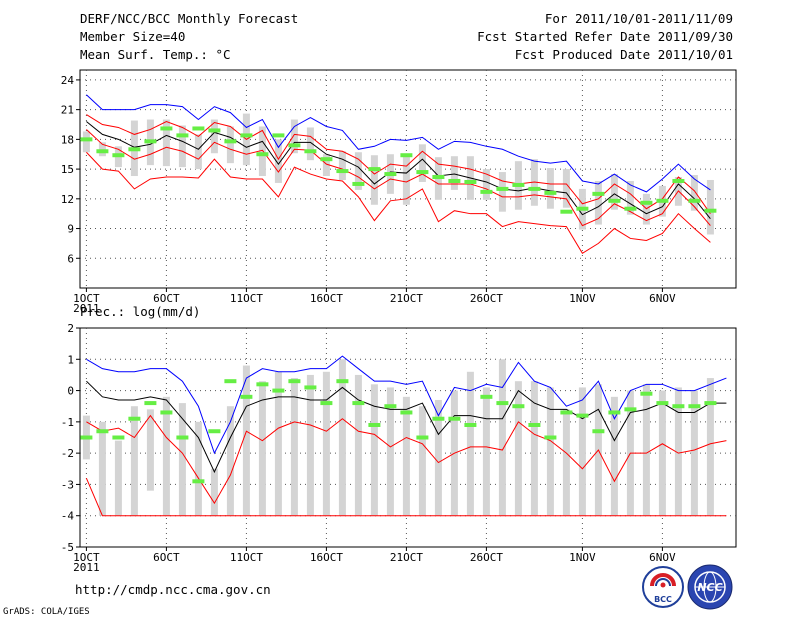 This screenshot has width=800, height=618. What do you see at coordinates (326, 298) in the screenshot?
I see `x-tick-label: 16OCT` at bounding box center [326, 298].